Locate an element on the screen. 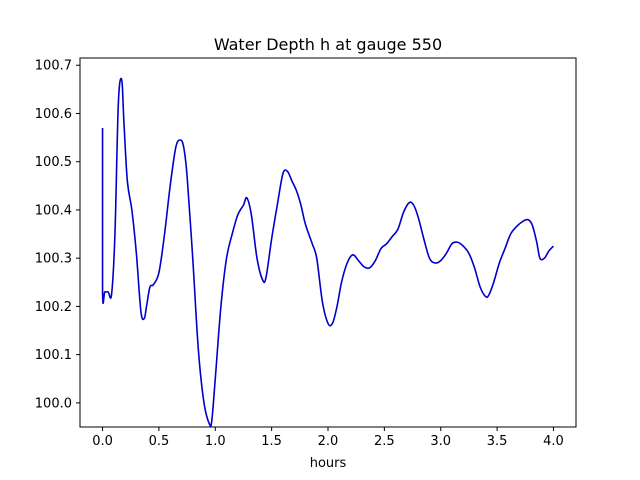 The width and height of the screenshot is (640, 480). x-tick-label: 1.5 is located at coordinates (271, 441).